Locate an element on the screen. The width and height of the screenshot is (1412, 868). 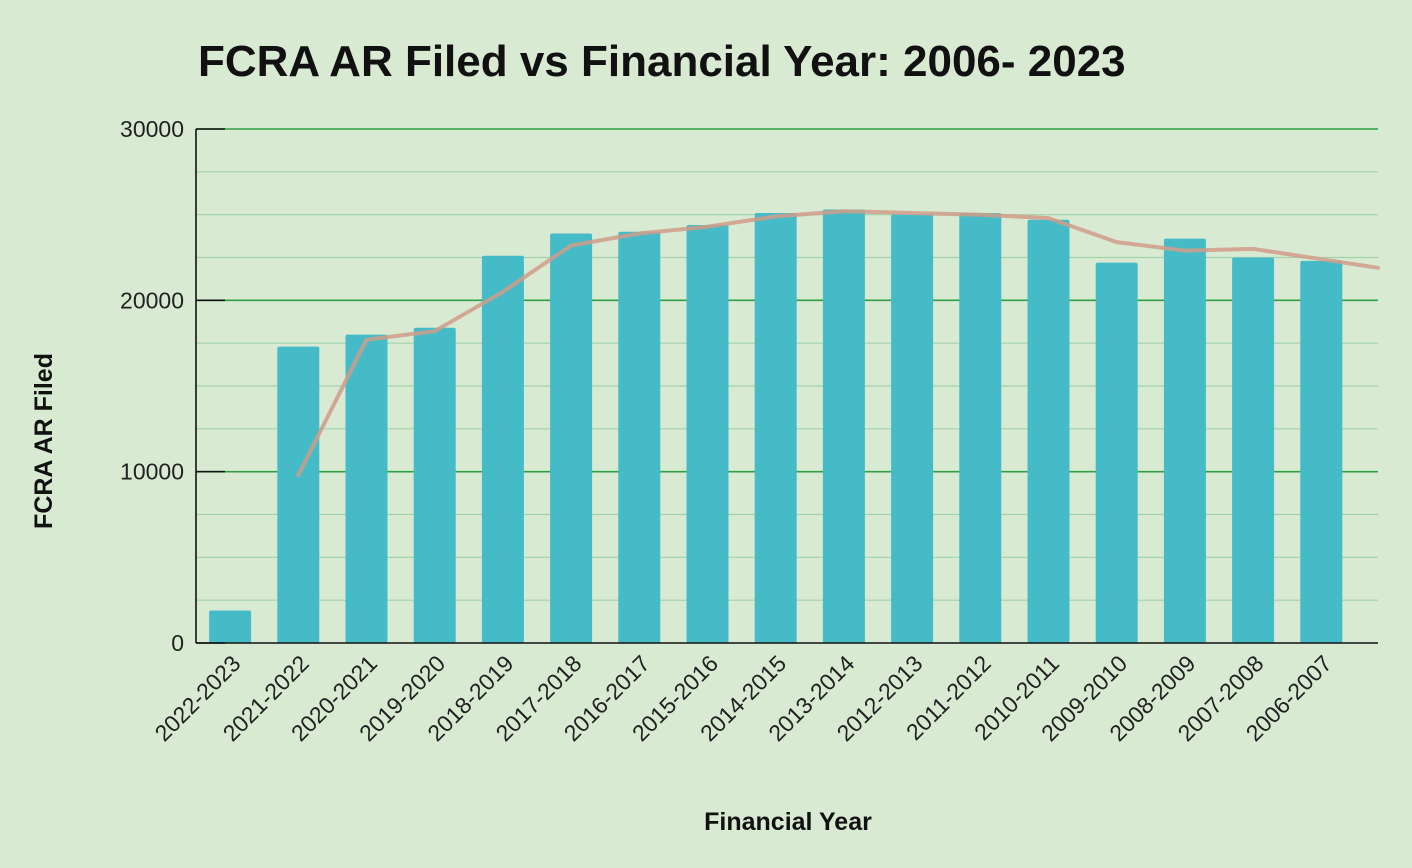
y-axis-title: FCRA AR Filed is located at coordinates (44, 441).